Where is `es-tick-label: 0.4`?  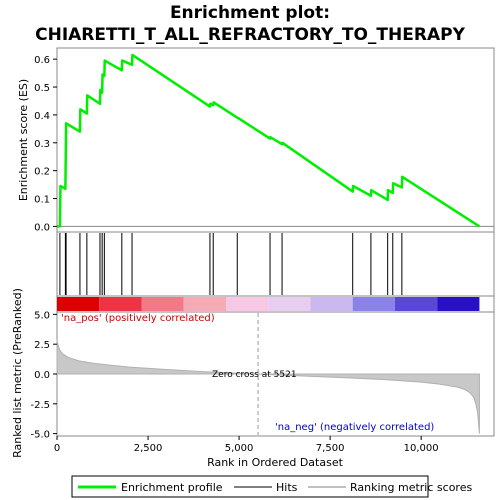 es-tick-label: 0.4 is located at coordinates (42, 116).